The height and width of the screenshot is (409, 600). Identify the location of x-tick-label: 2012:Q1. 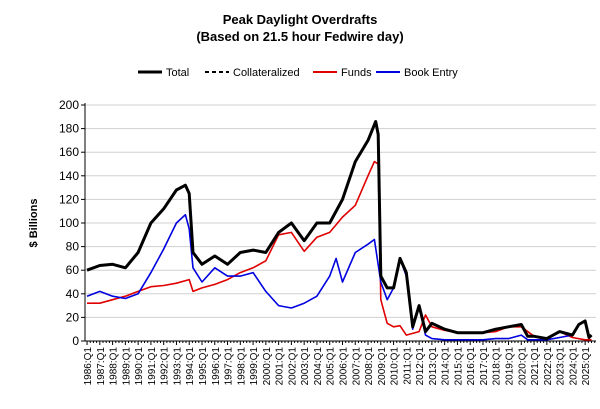
(420, 366).